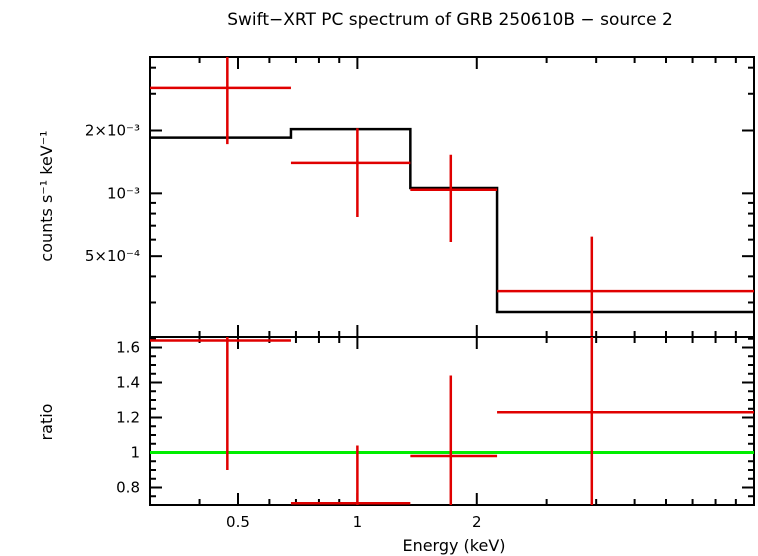 The image size is (758, 556). Describe the element at coordinates (453, 545) in the screenshot. I see `x-axis-label: Energy (keV)` at that location.